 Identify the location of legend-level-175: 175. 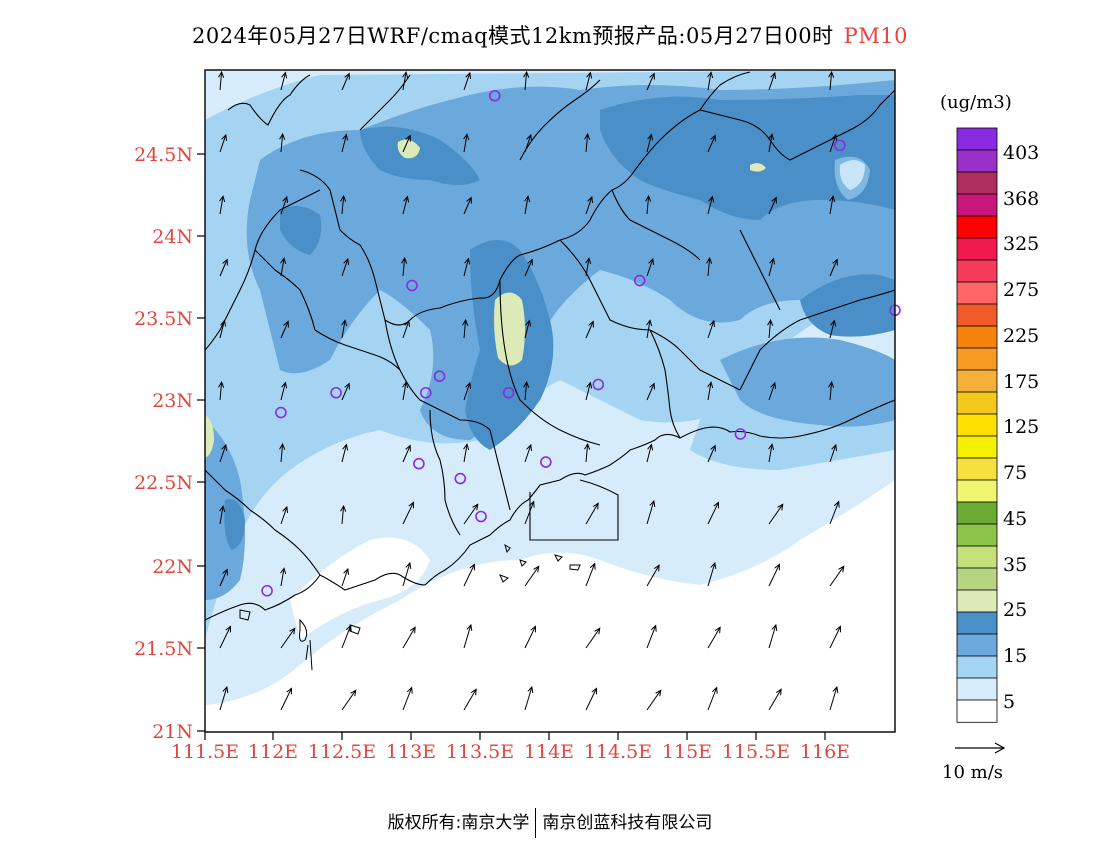
(1021, 382).